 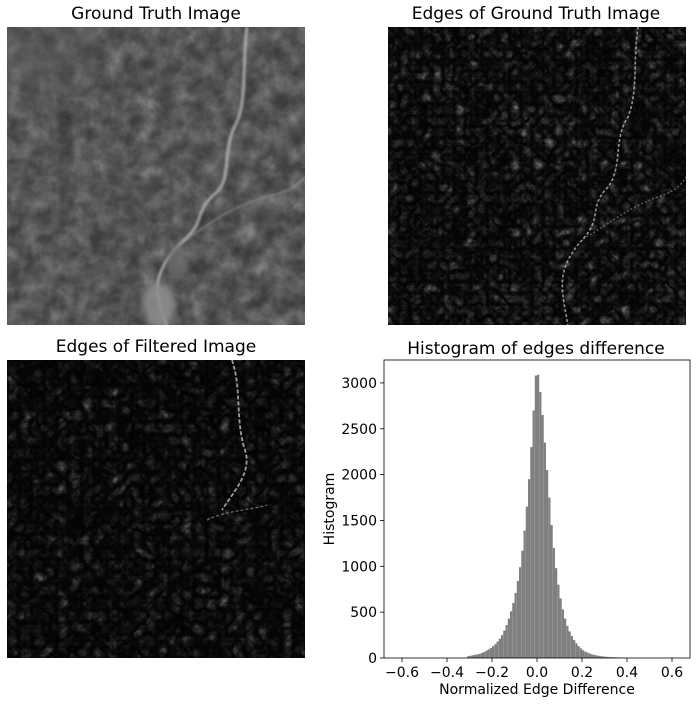 What do you see at coordinates (359, 430) in the screenshot?
I see `y-tick-label: 2500` at bounding box center [359, 430].